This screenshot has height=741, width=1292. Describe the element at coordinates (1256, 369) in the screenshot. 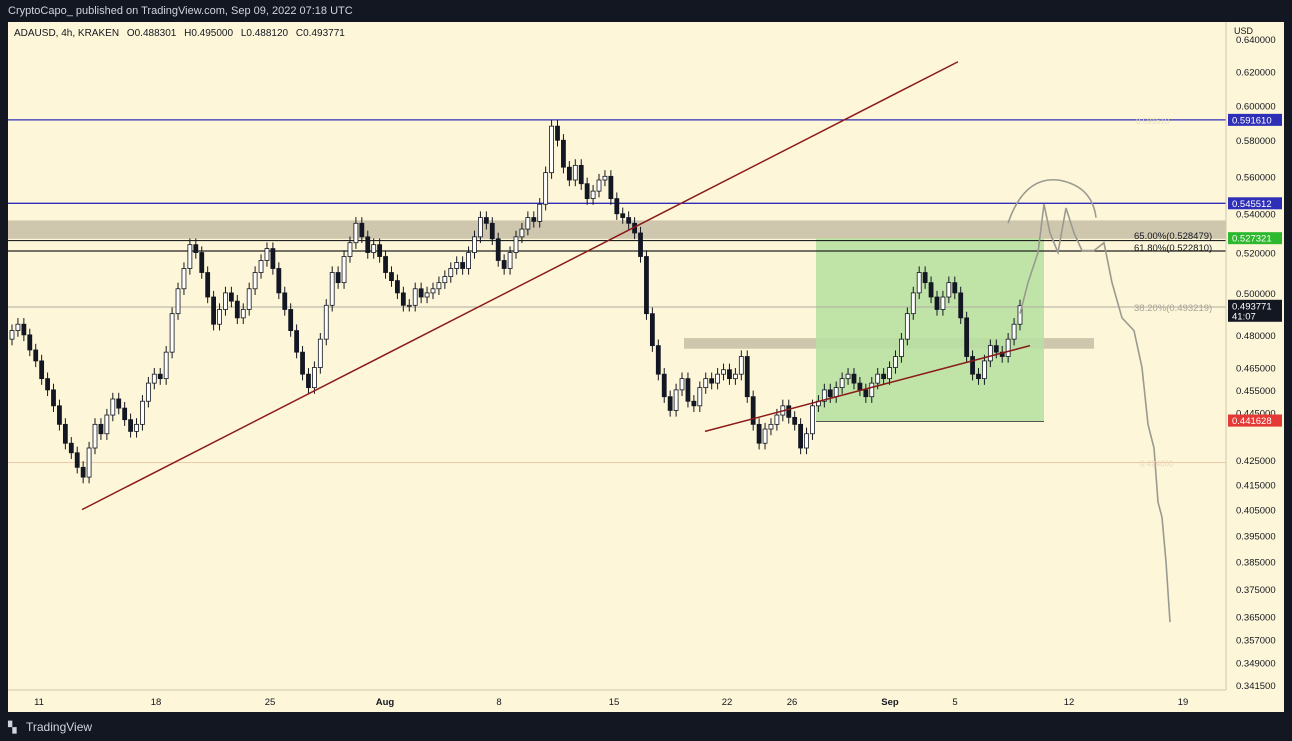

I see `y-tick-label: 0.465000` at that location.